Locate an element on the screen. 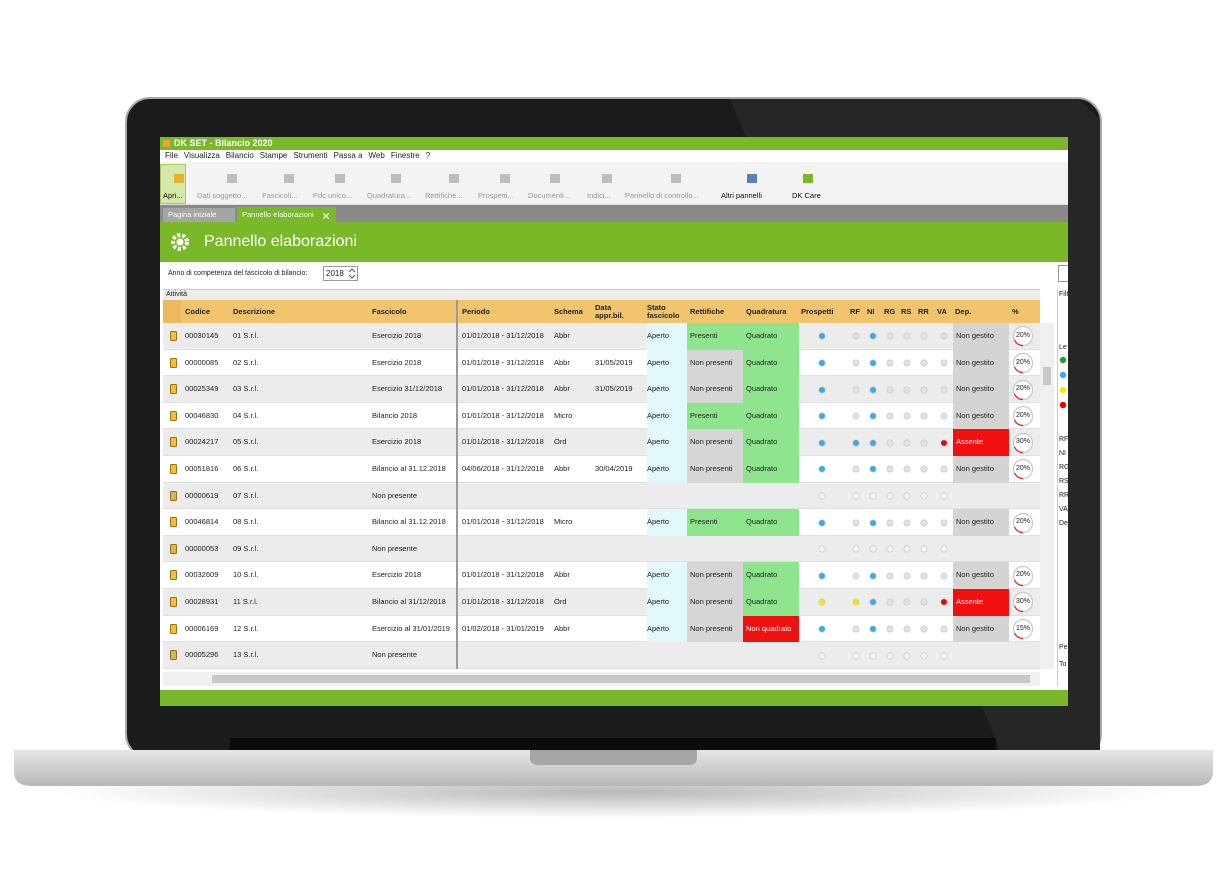 The height and width of the screenshot is (876, 1226). cell-stato: Aperto is located at coordinates (658, 362).